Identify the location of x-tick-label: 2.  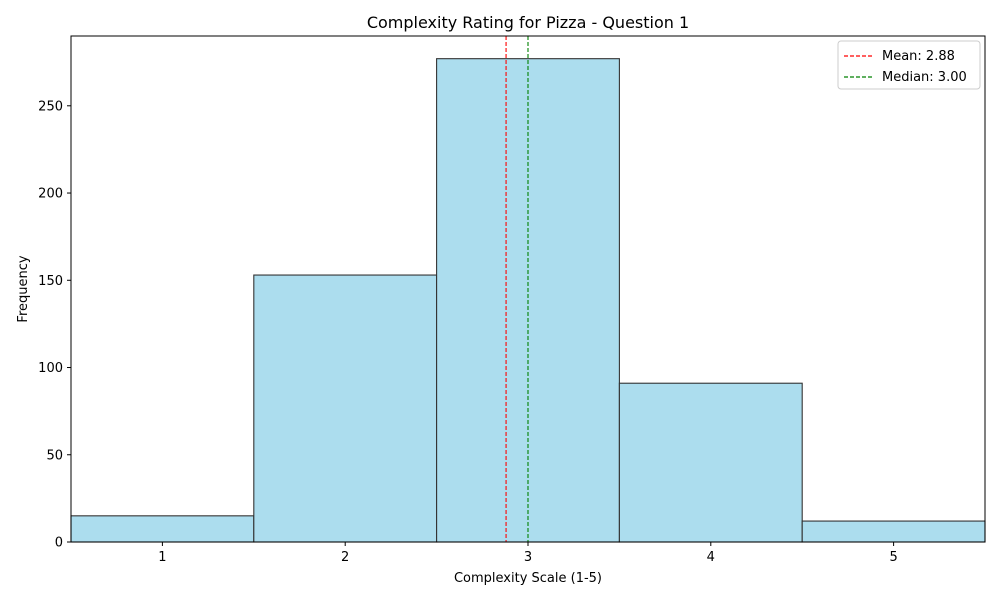
(345, 557).